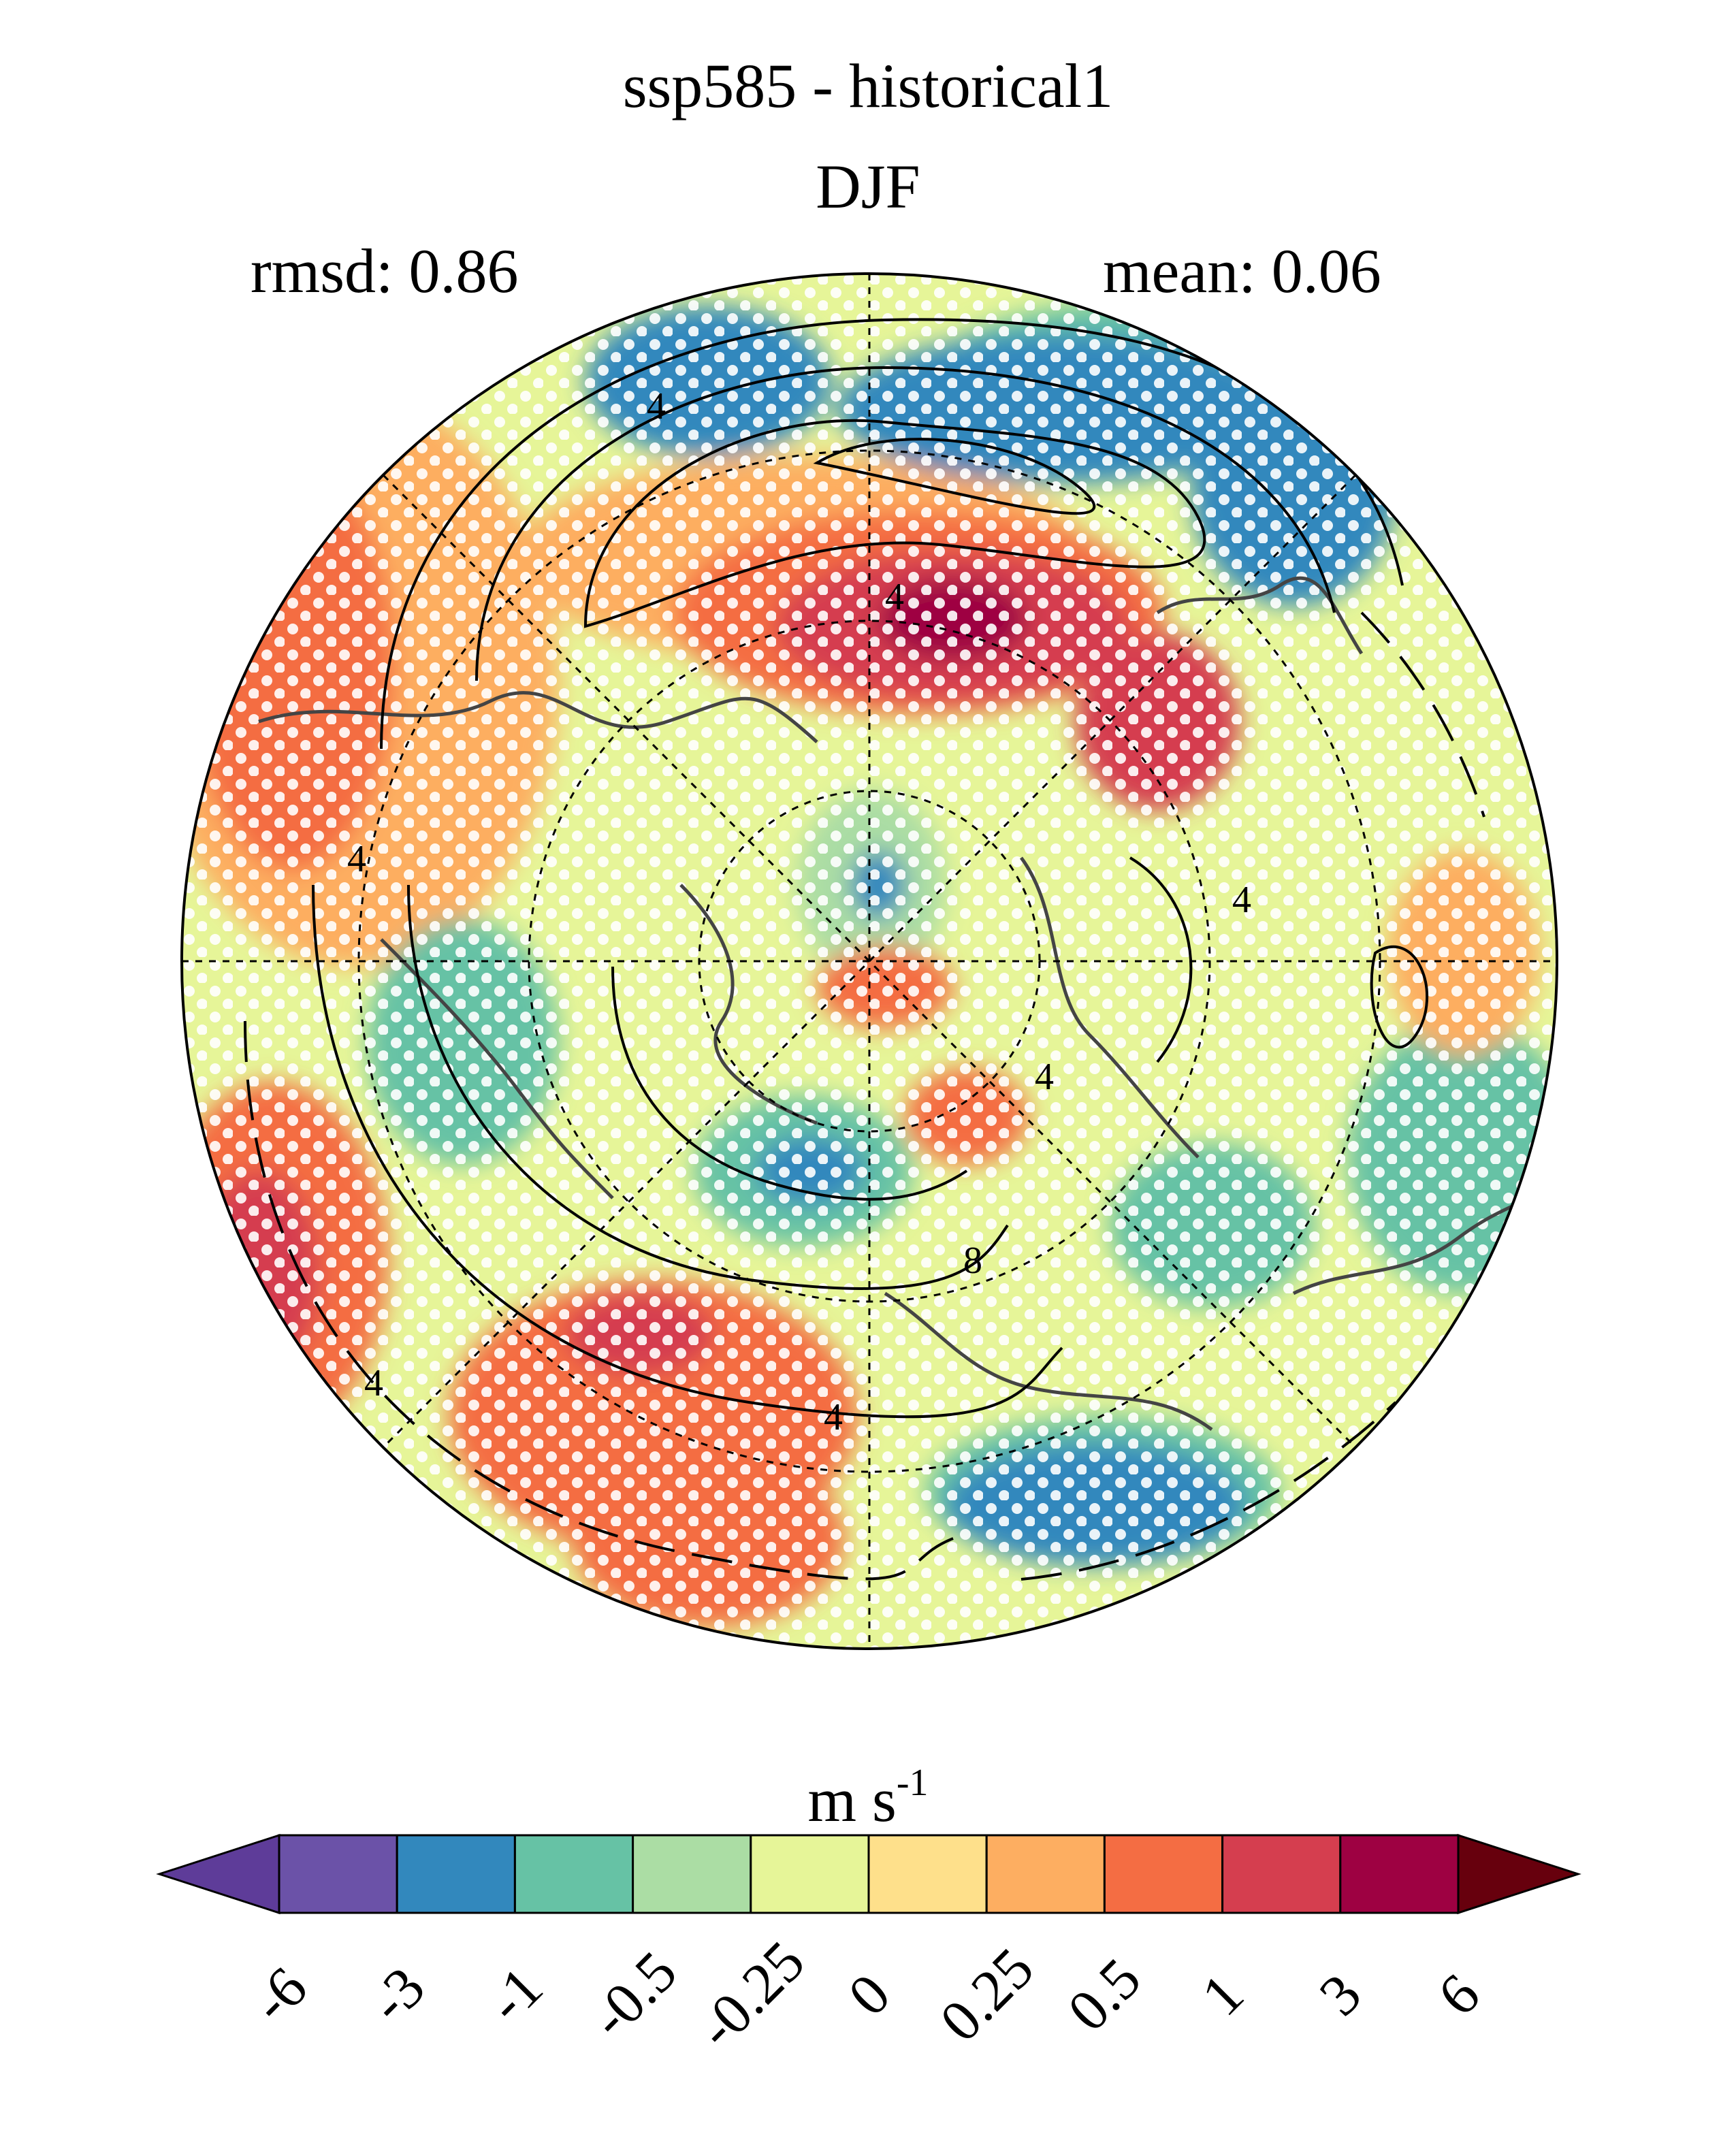  What do you see at coordinates (385, 271) in the screenshot?
I see `rmsd-label: rmsd: 0.86` at bounding box center [385, 271].